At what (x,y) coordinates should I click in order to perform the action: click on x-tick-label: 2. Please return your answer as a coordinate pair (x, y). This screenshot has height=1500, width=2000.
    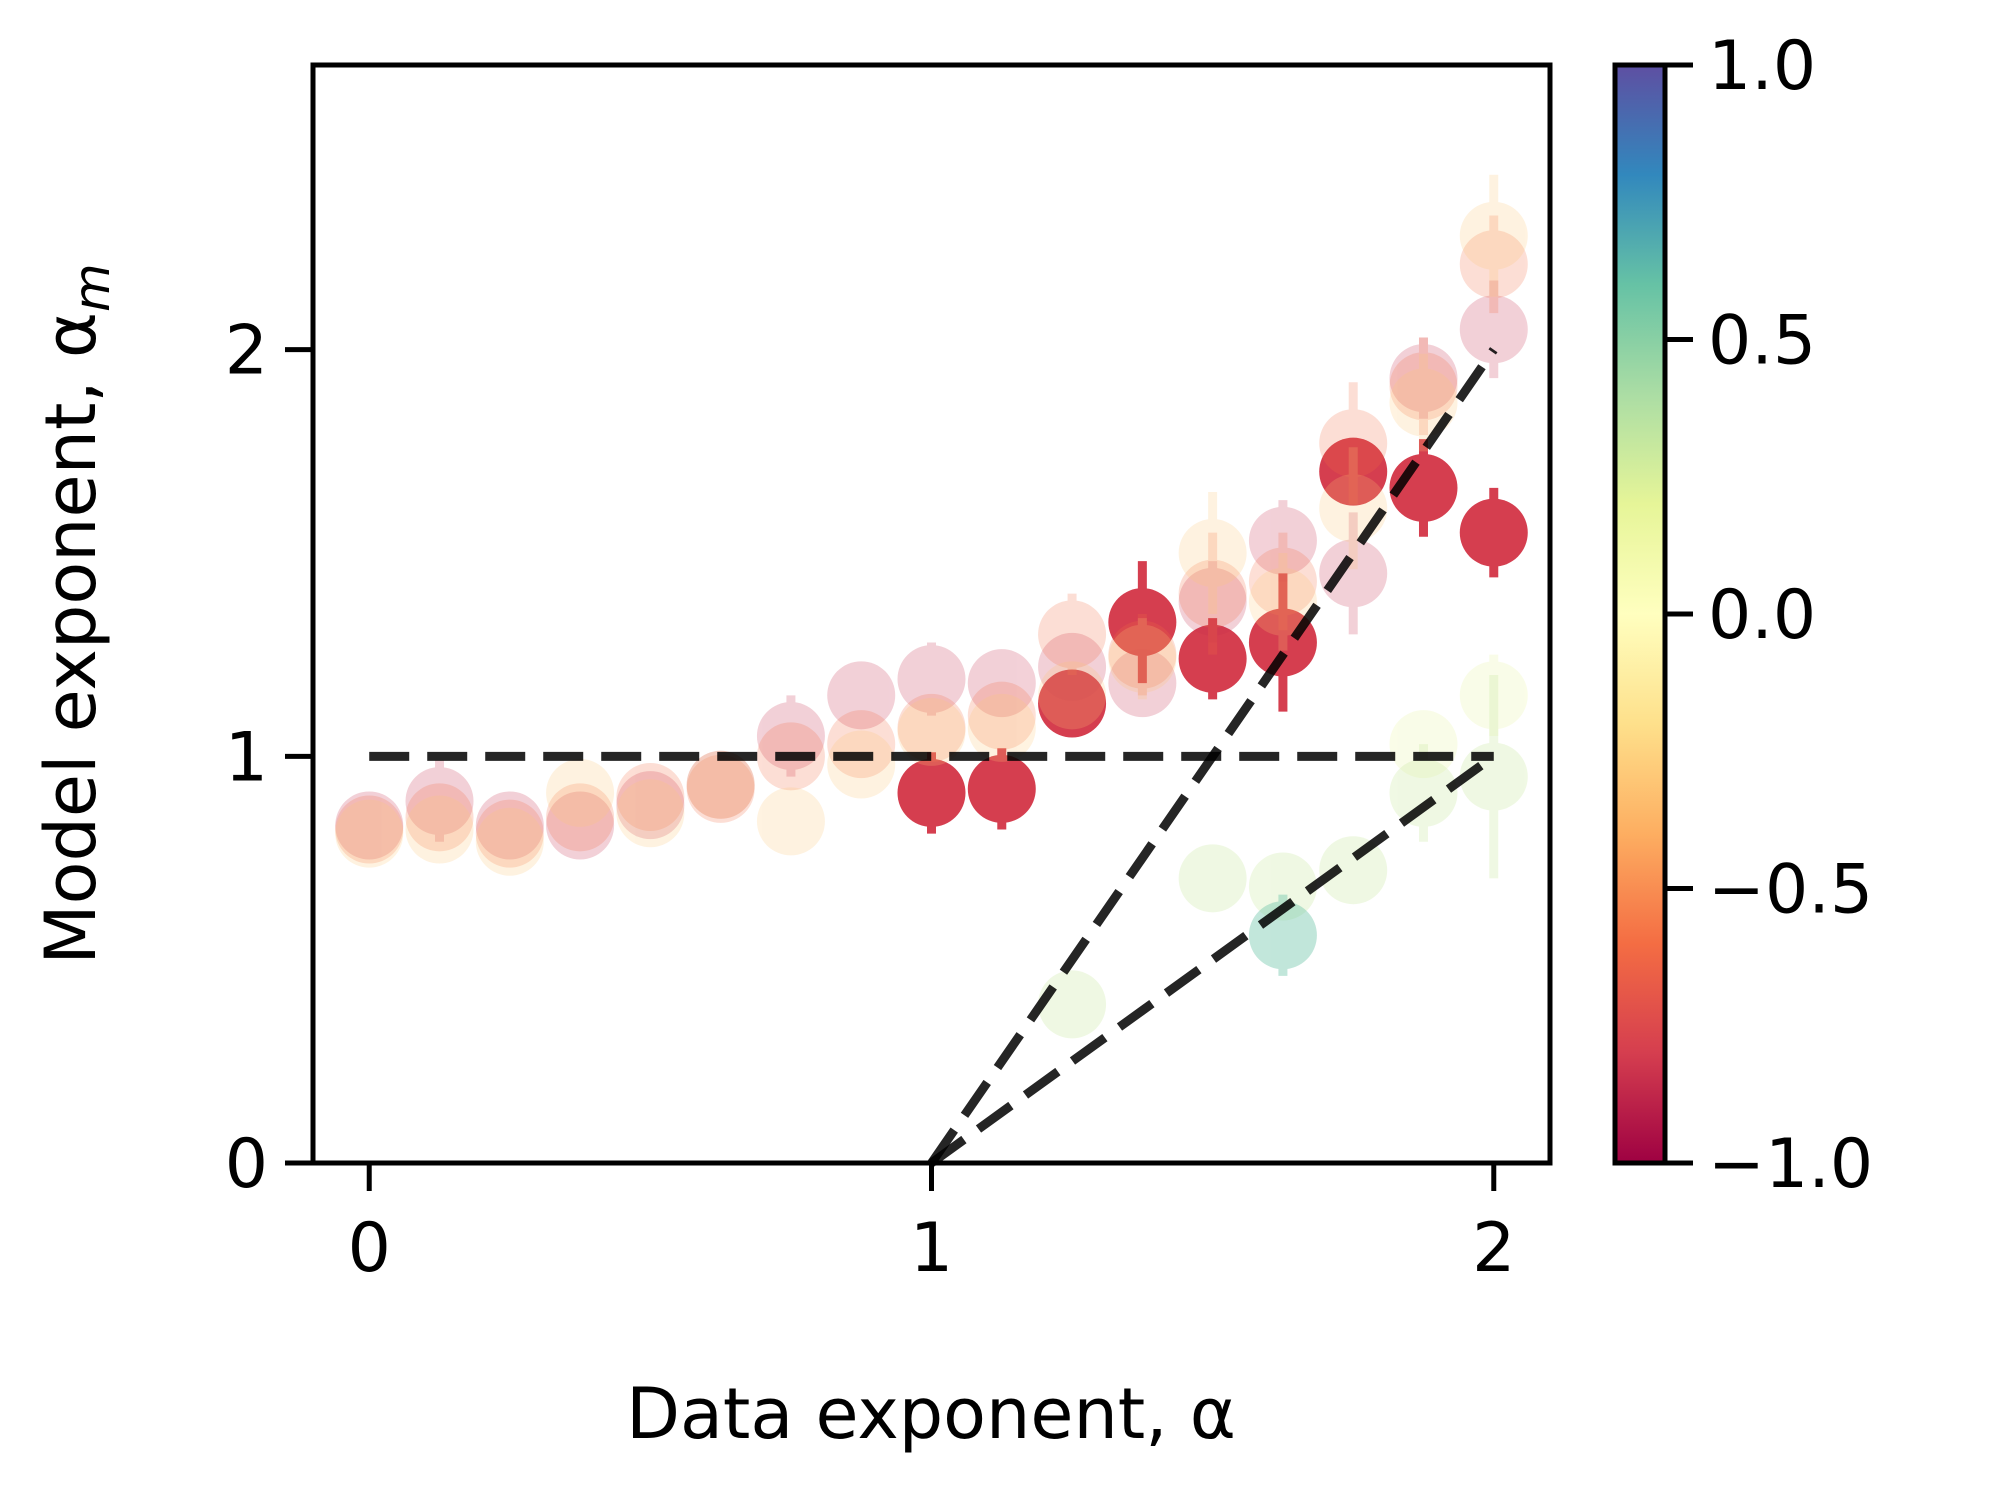
    Looking at the image, I should click on (1493, 1248).